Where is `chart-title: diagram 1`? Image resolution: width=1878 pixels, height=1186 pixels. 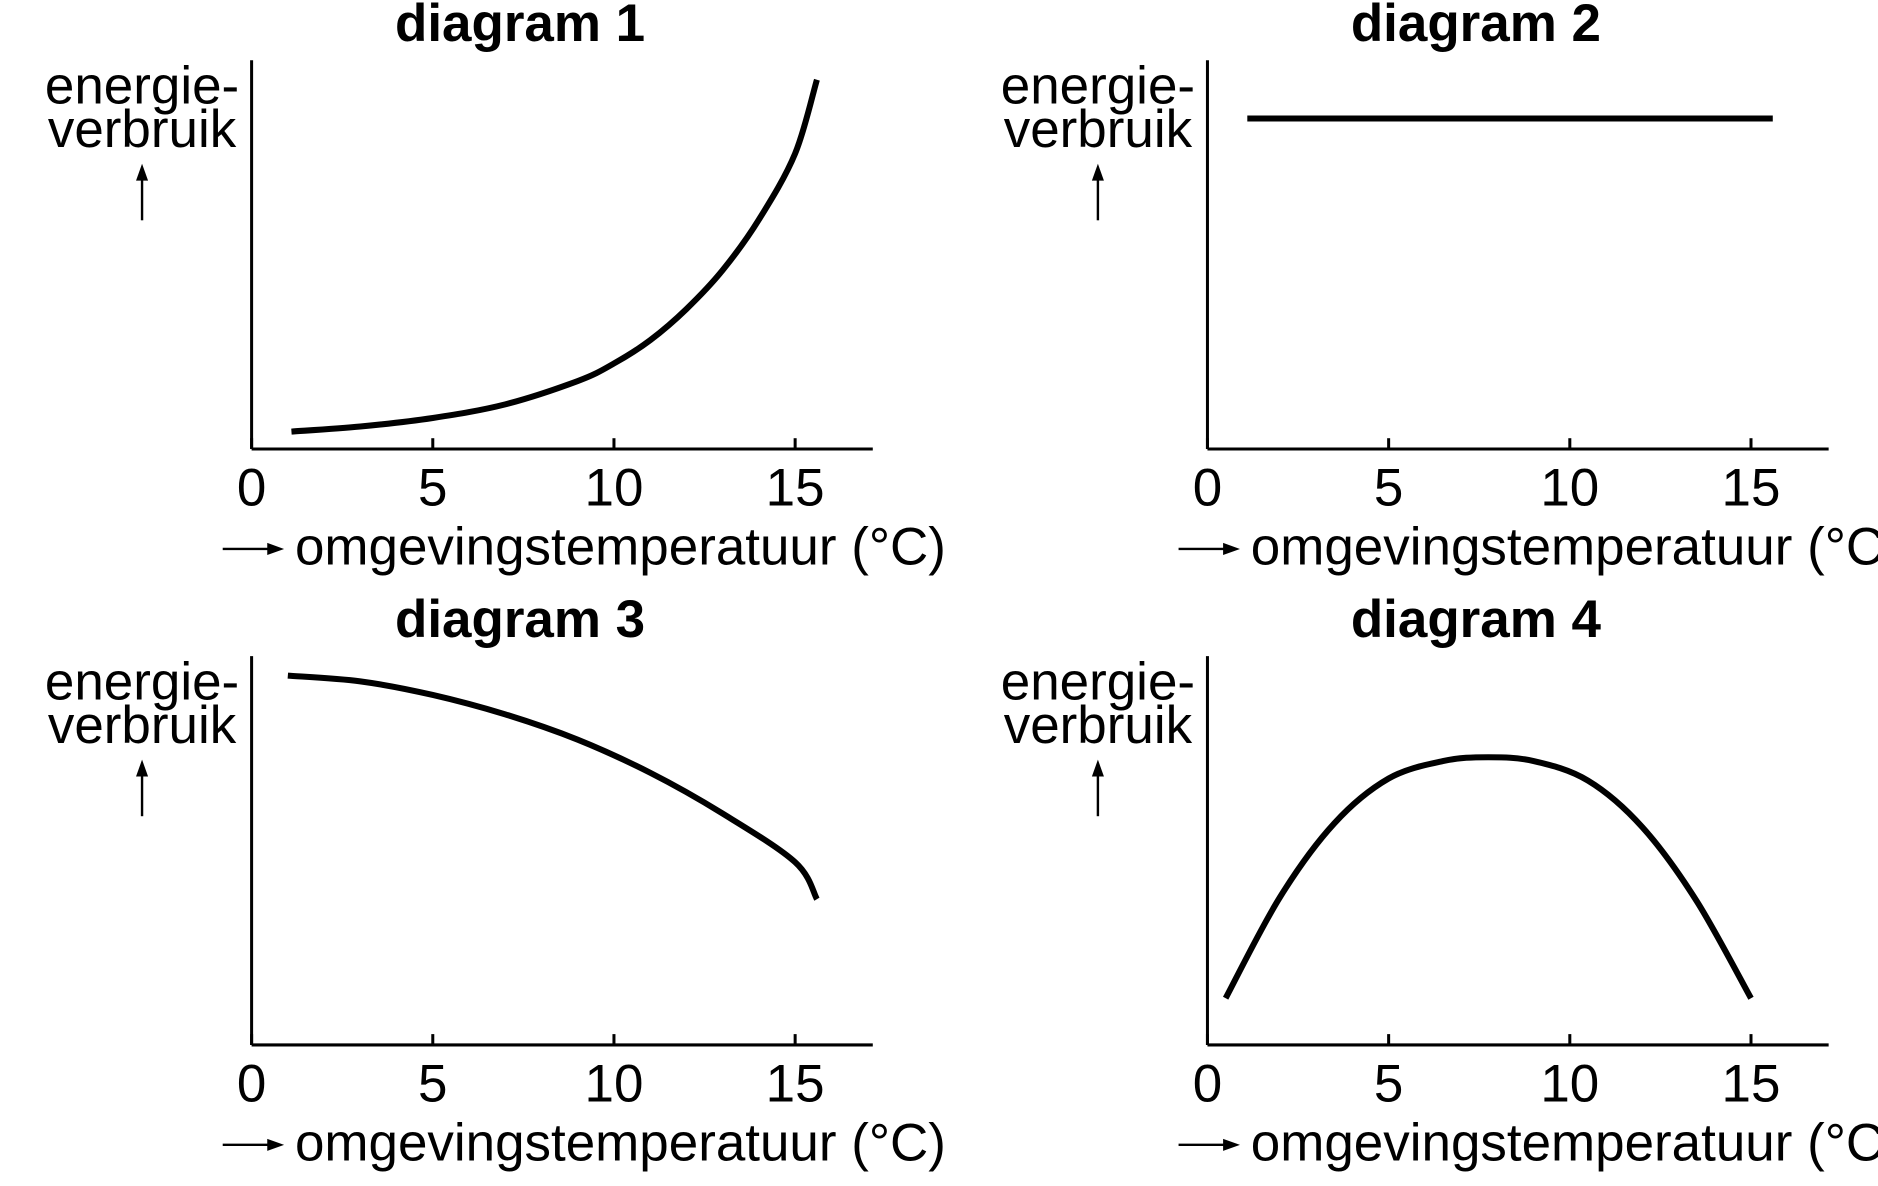 chart-title: diagram 1 is located at coordinates (520, 26).